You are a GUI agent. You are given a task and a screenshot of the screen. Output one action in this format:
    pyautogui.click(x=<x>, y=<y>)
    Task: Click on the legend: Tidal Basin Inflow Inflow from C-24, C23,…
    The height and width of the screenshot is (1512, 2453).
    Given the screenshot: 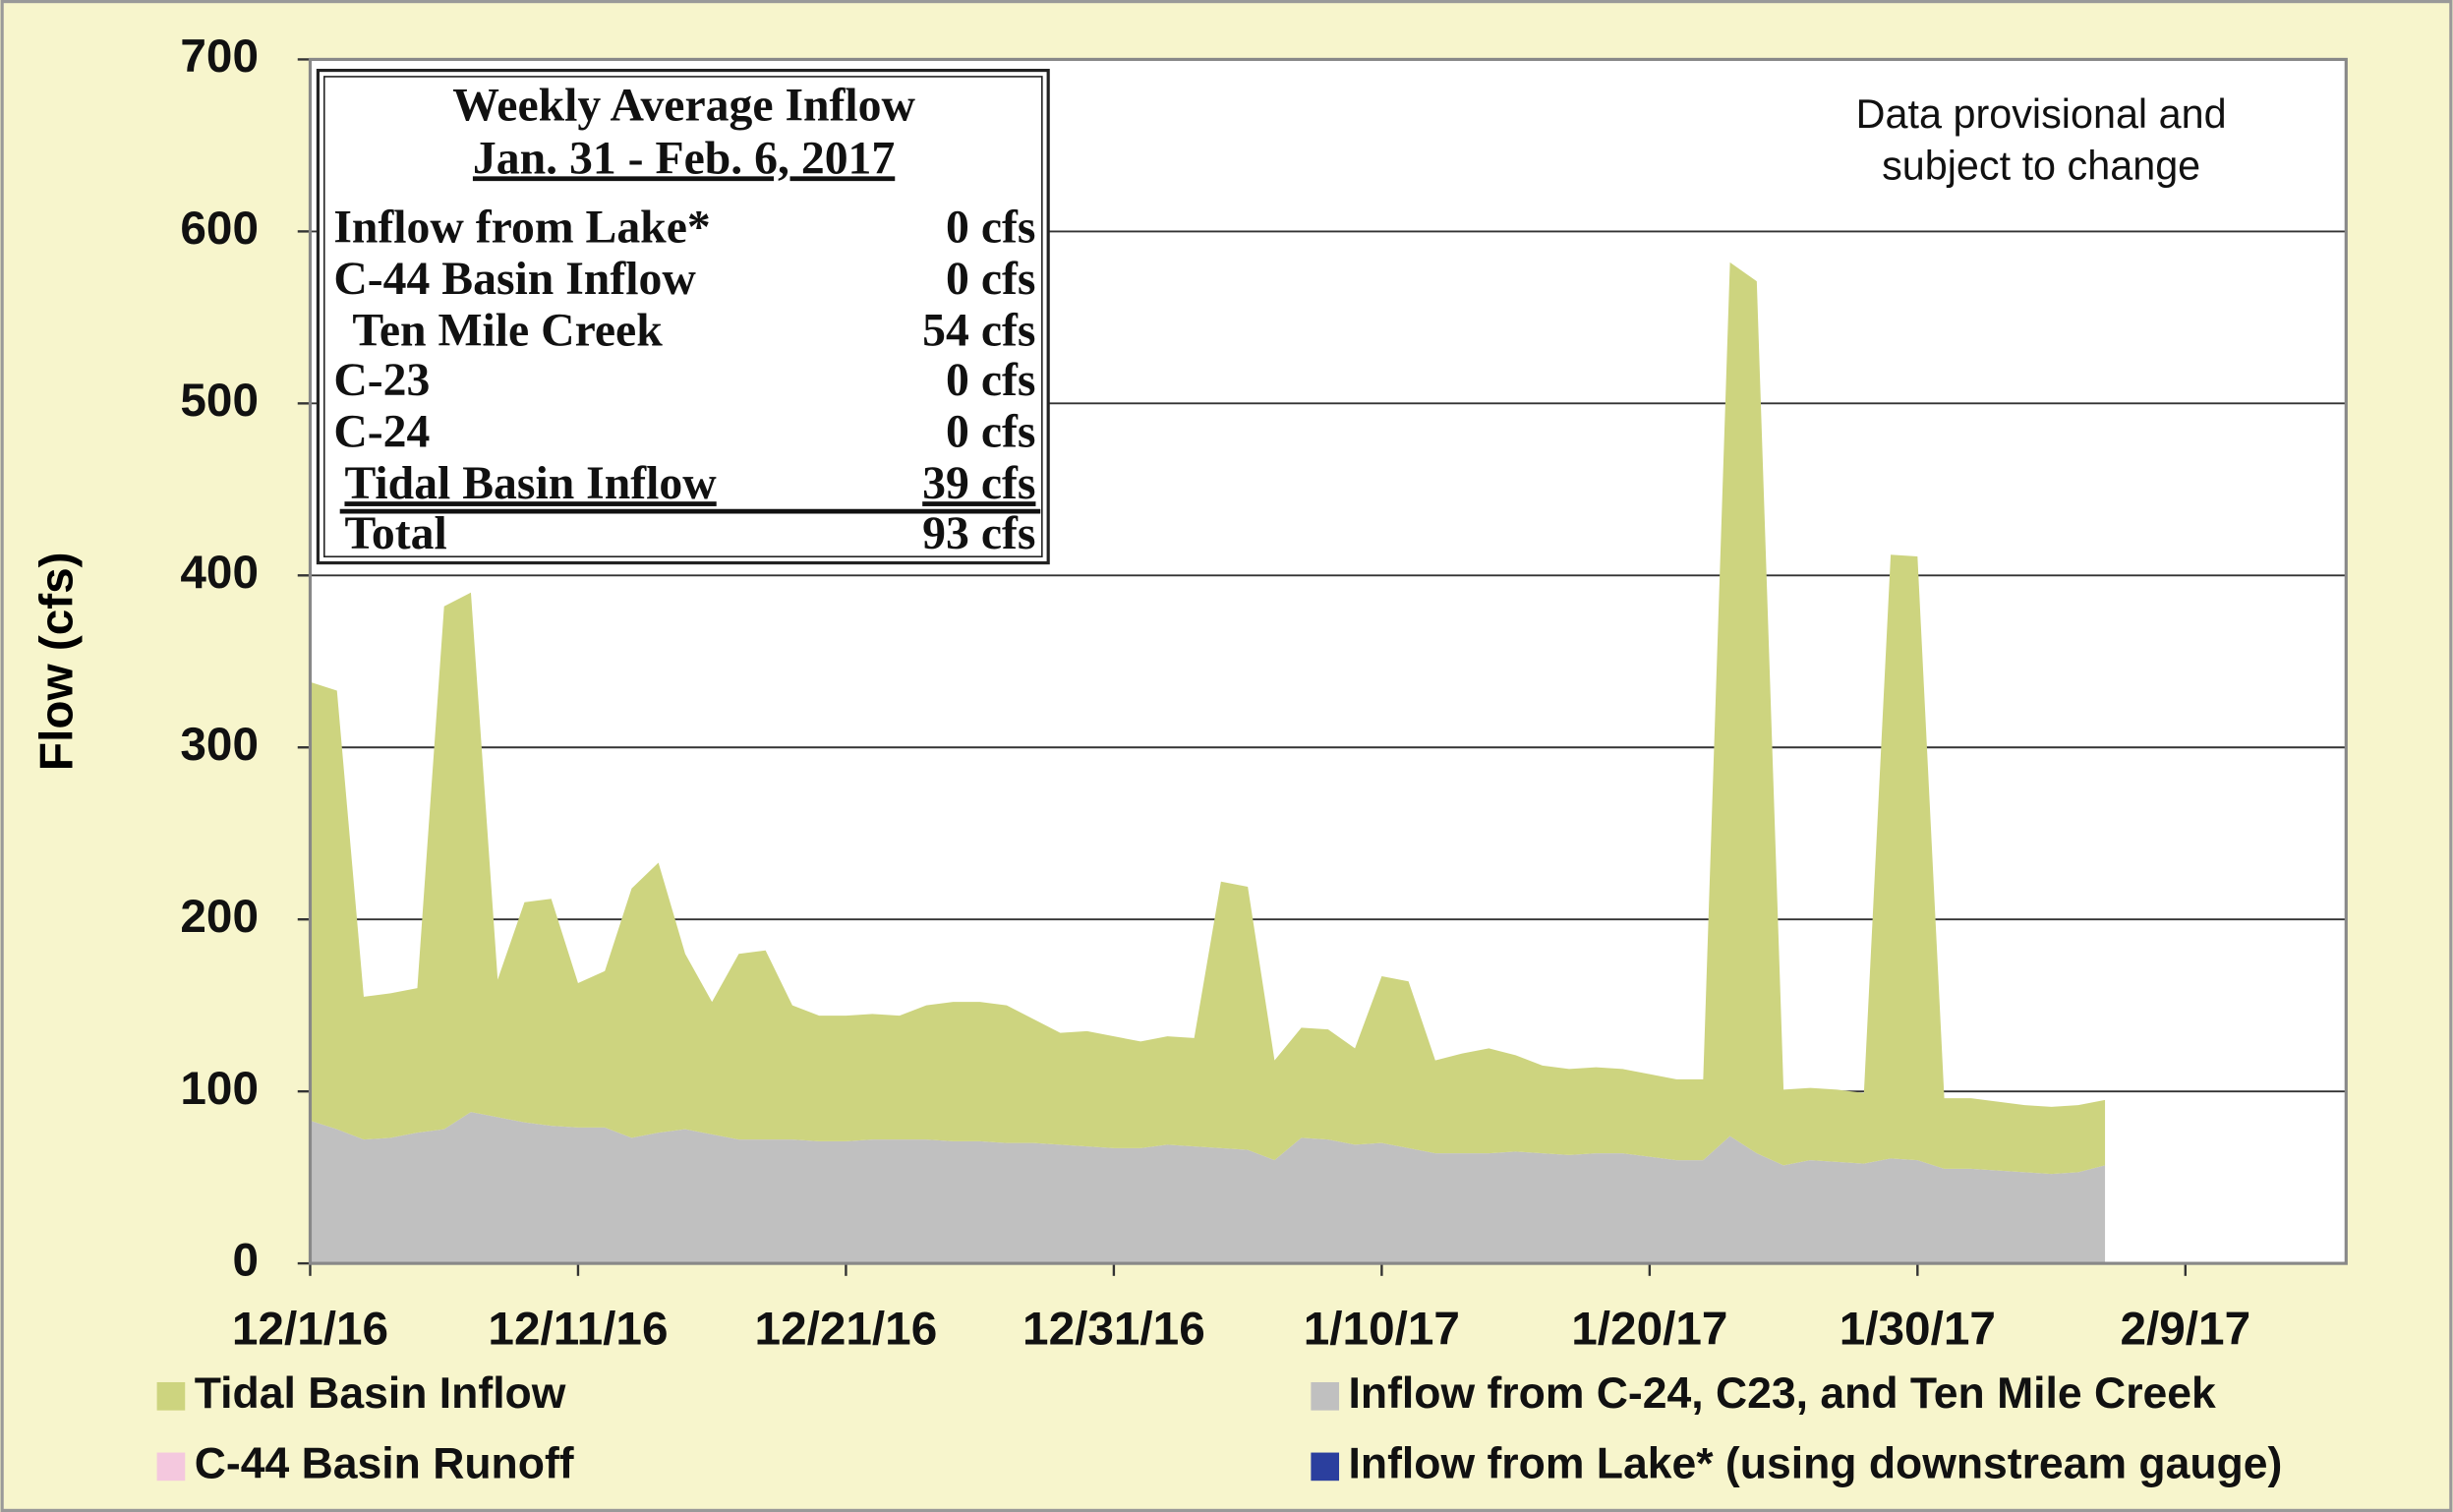 What is the action you would take?
    pyautogui.click(x=1219, y=1428)
    